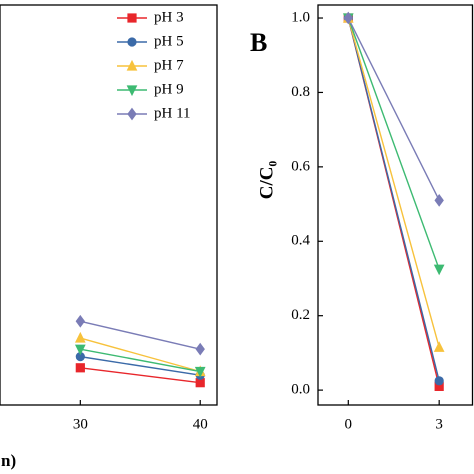  I want to click on y-tick-label: 1.0, so click(300, 17).